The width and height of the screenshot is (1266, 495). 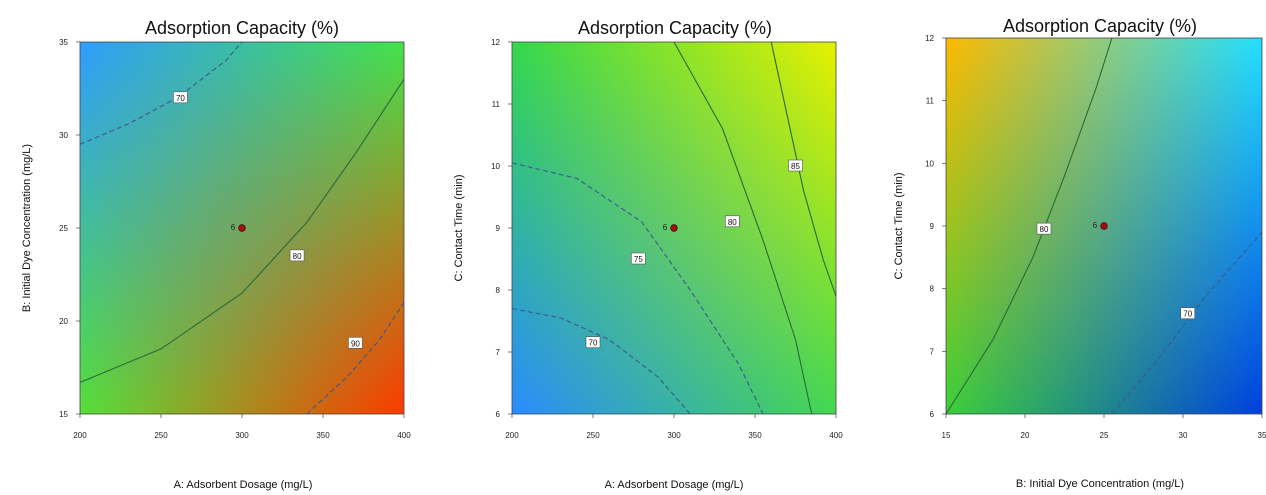 What do you see at coordinates (1262, 435) in the screenshot?
I see `x-tick-label: 35` at bounding box center [1262, 435].